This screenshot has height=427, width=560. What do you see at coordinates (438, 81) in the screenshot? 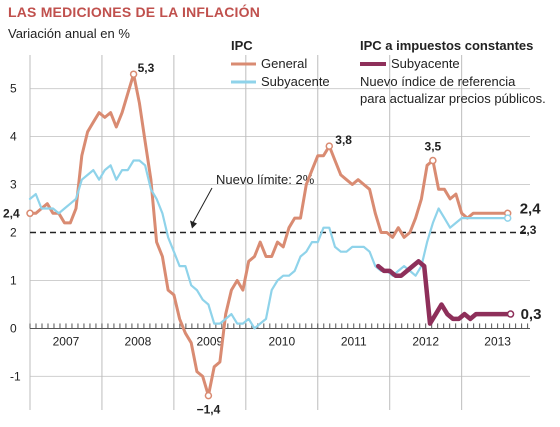
I see `legend-note-line-1: Nuevo índice de referencia` at bounding box center [438, 81].